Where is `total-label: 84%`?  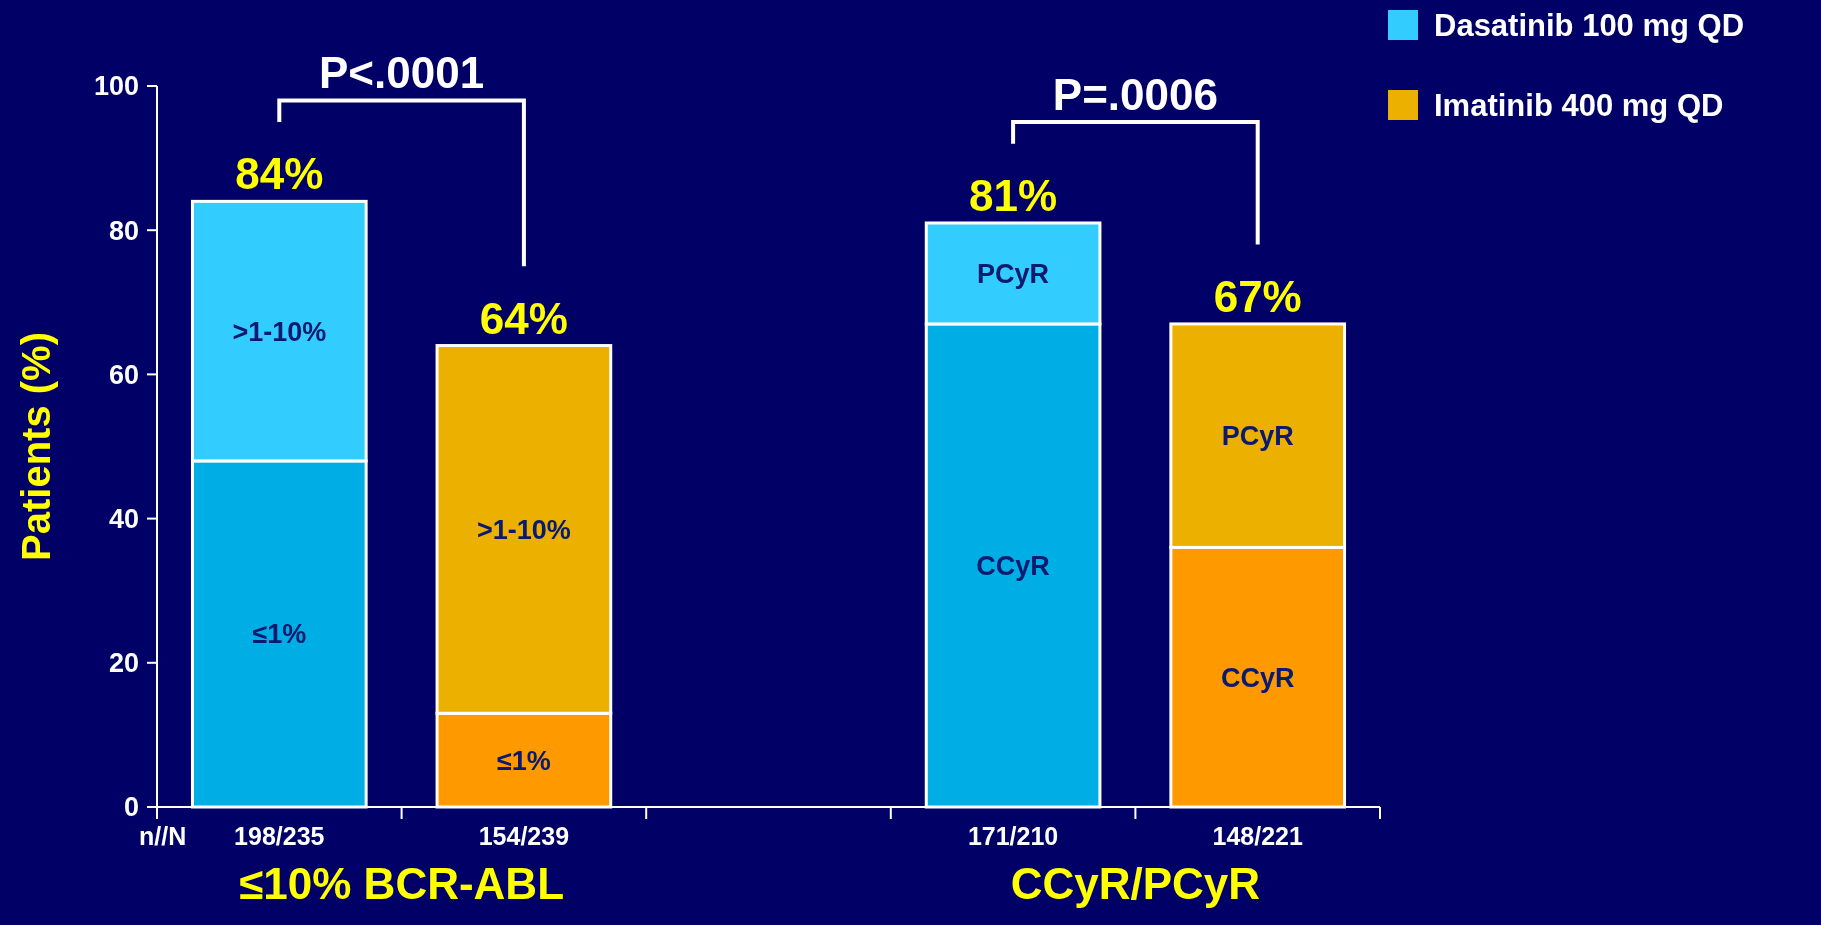 total-label: 84% is located at coordinates (279, 174).